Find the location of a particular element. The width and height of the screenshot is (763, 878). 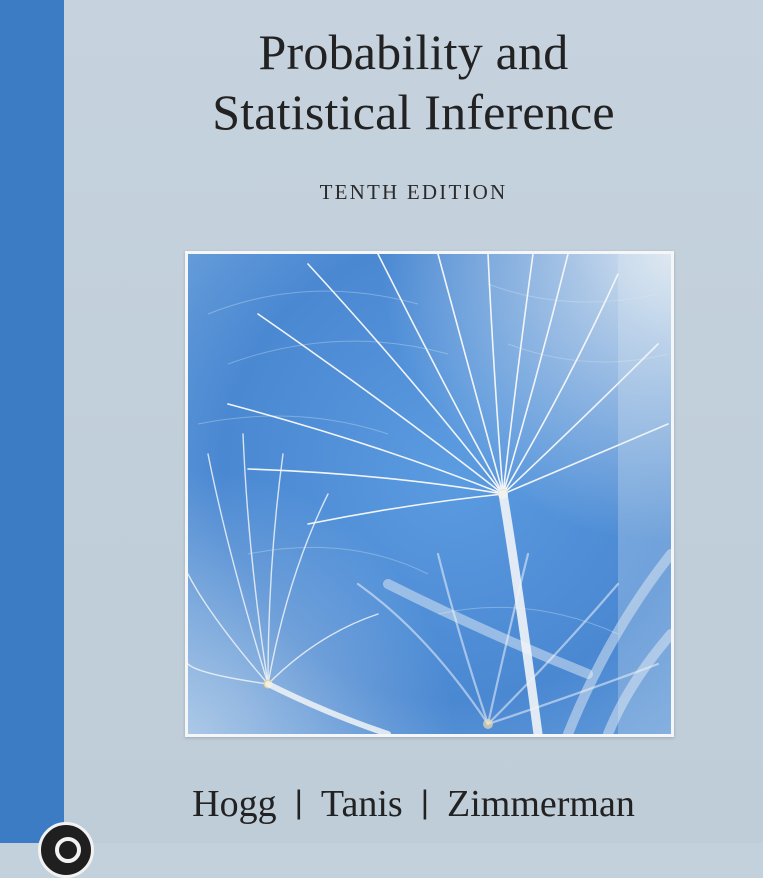

author-tanis: Tanis is located at coordinates (361, 804).